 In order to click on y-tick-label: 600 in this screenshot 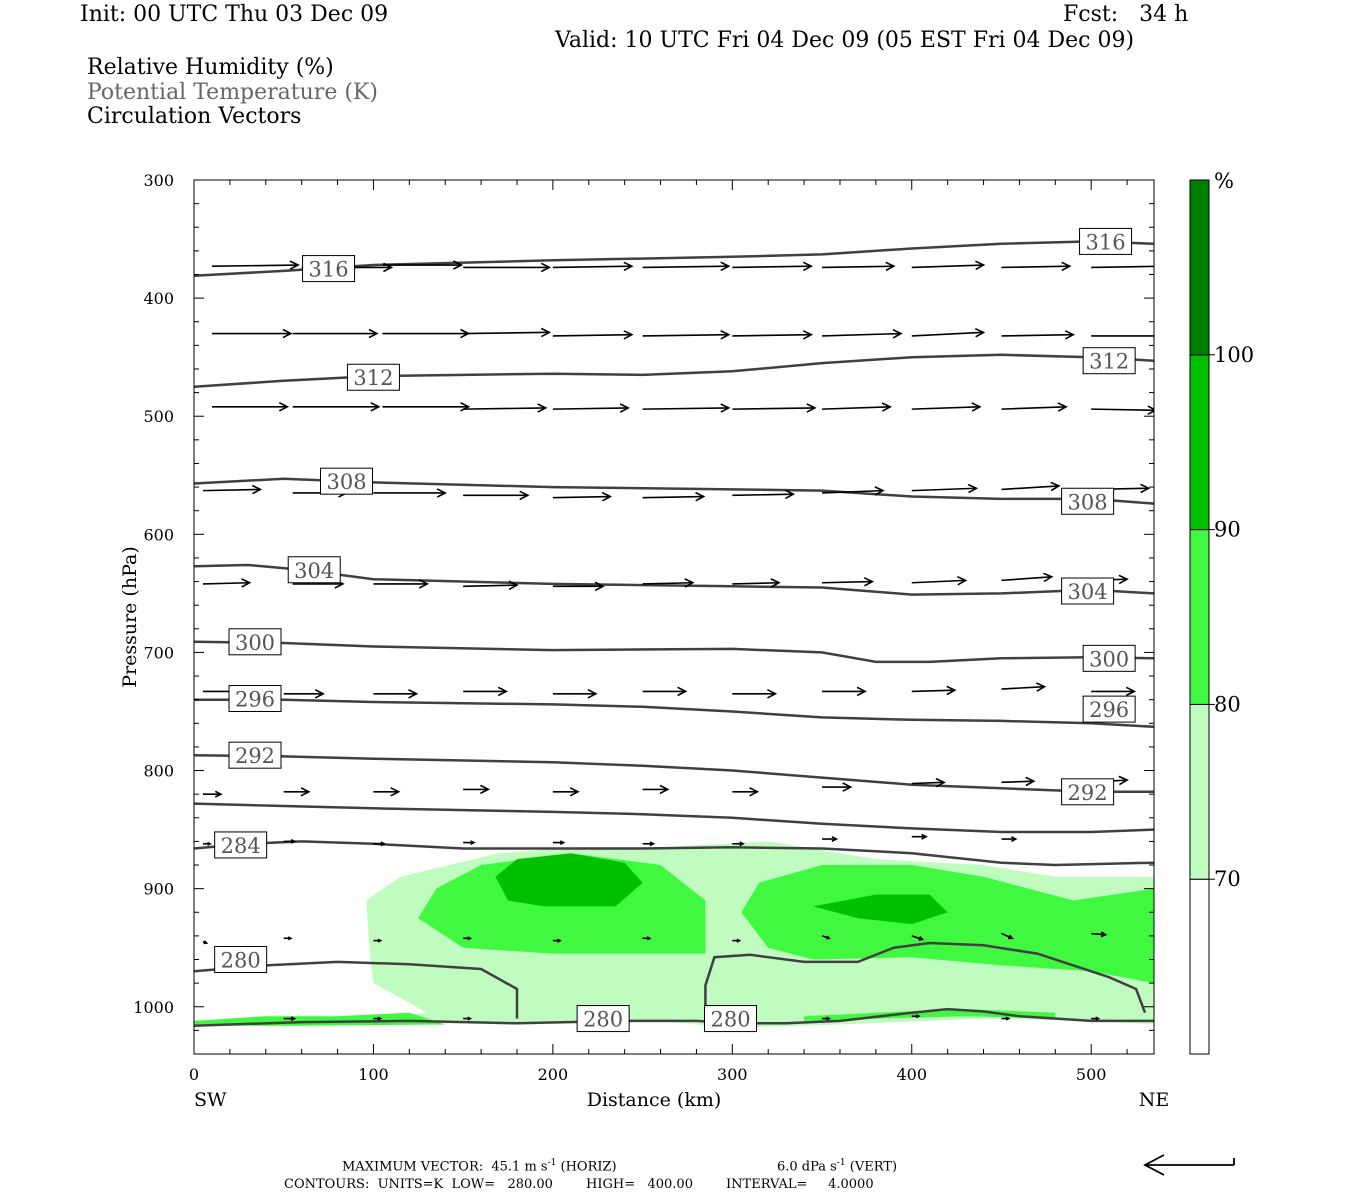, I will do `click(158, 534)`.